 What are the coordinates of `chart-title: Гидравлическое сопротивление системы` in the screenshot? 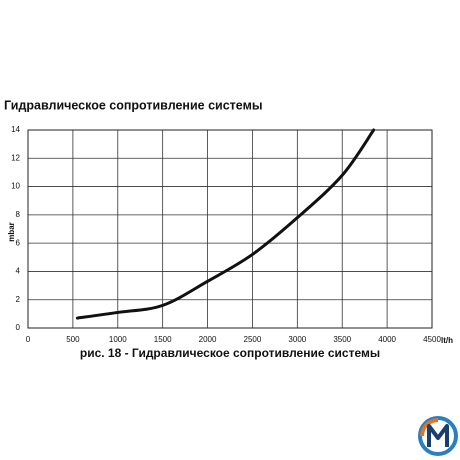 It's located at (133, 105).